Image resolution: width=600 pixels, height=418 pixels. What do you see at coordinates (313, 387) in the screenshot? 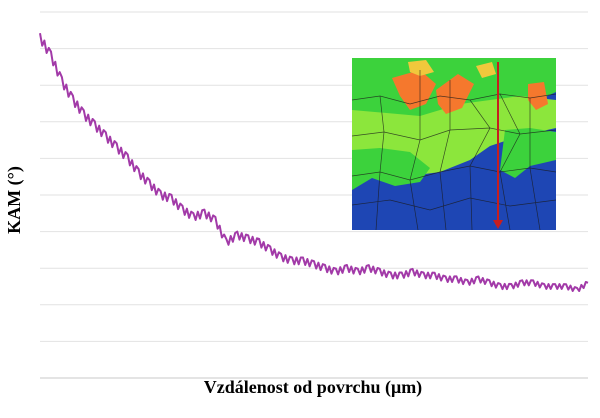
I see `x-axis-title: Vzdálenost od povrchu (μm)` at bounding box center [313, 387].